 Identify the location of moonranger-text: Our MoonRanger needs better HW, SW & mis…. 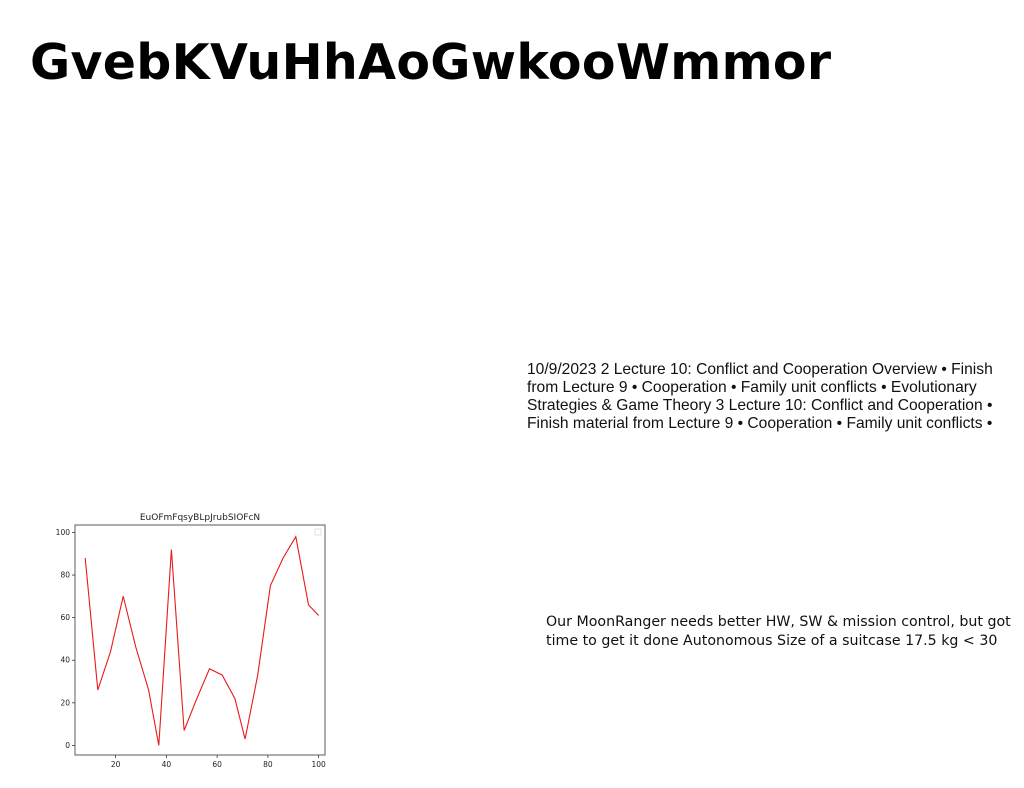
(778, 631).